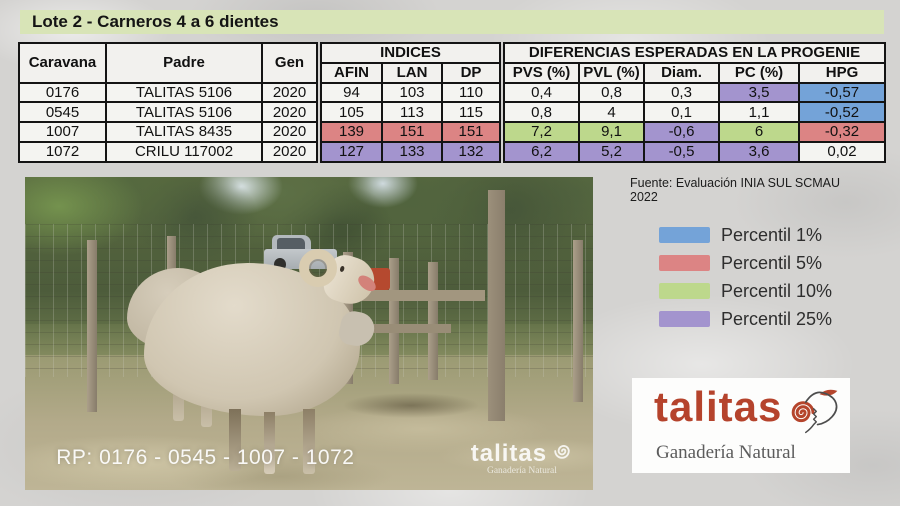 The width and height of the screenshot is (900, 506). I want to click on cell-pc: 3,6, so click(759, 152).